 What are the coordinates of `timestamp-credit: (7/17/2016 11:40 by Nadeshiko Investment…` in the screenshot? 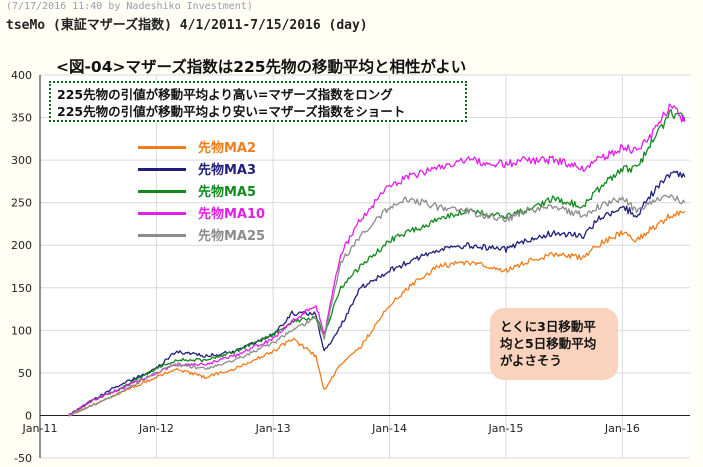 It's located at (129, 6).